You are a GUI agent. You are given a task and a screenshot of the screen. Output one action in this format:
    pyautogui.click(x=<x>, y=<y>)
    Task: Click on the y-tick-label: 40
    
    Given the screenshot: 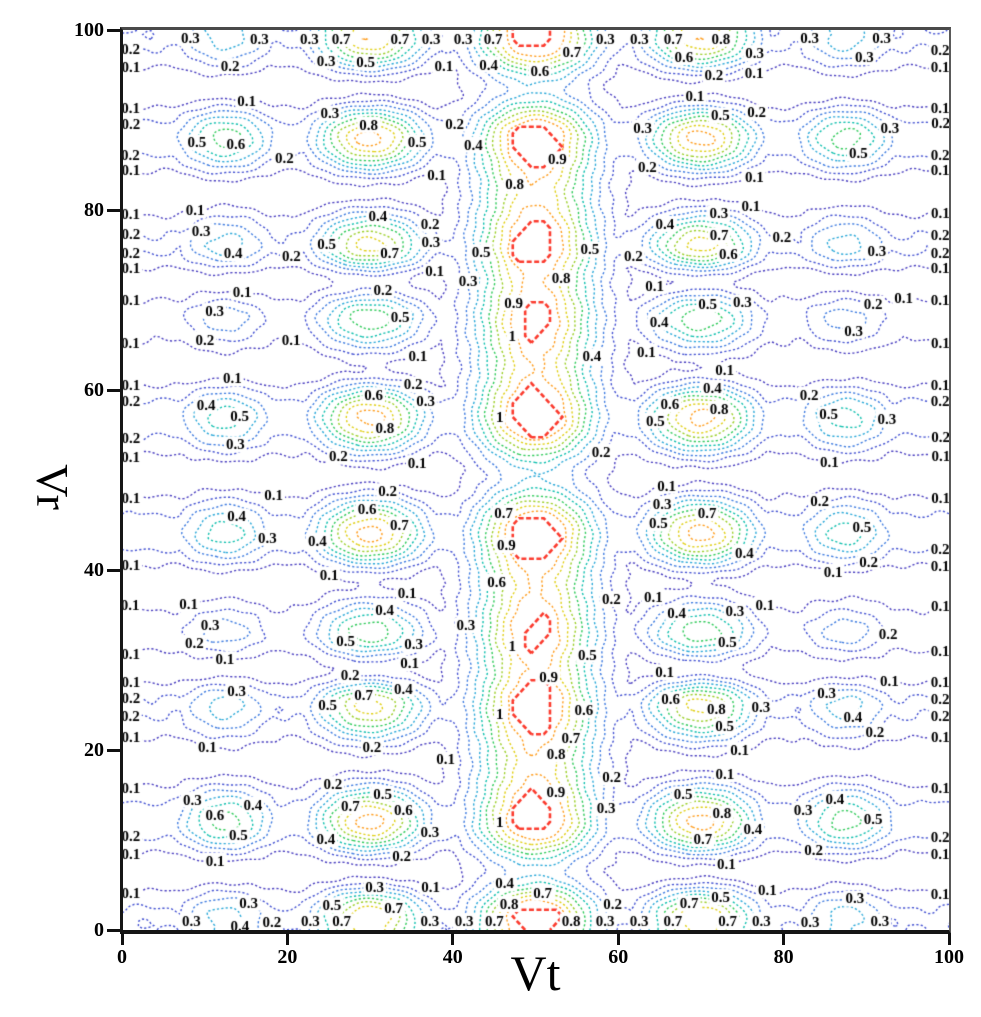 What is the action you would take?
    pyautogui.click(x=94, y=570)
    